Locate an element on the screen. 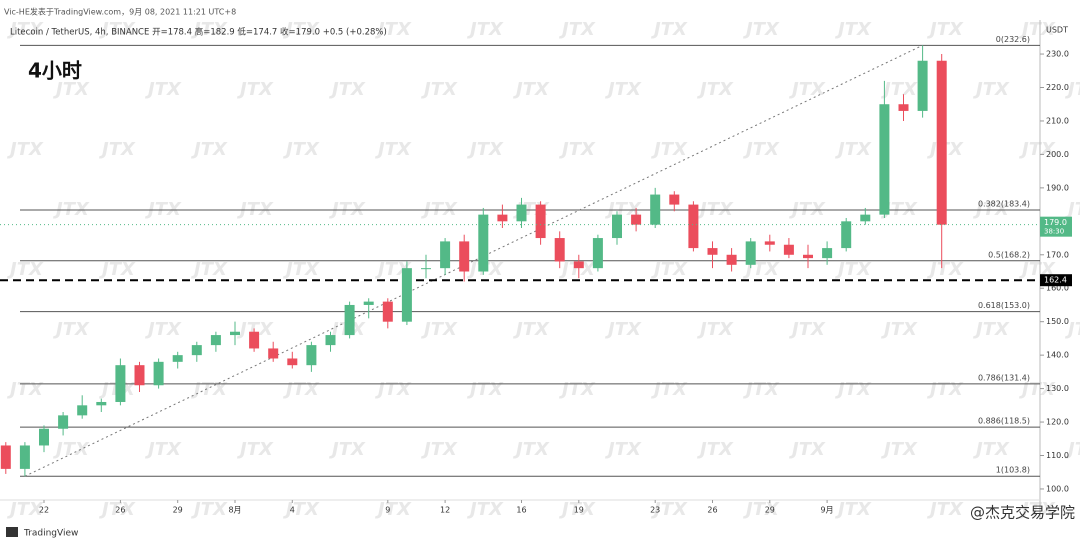 This screenshot has width=1080, height=547. fib-label: 0.5(168.2) is located at coordinates (1009, 254).